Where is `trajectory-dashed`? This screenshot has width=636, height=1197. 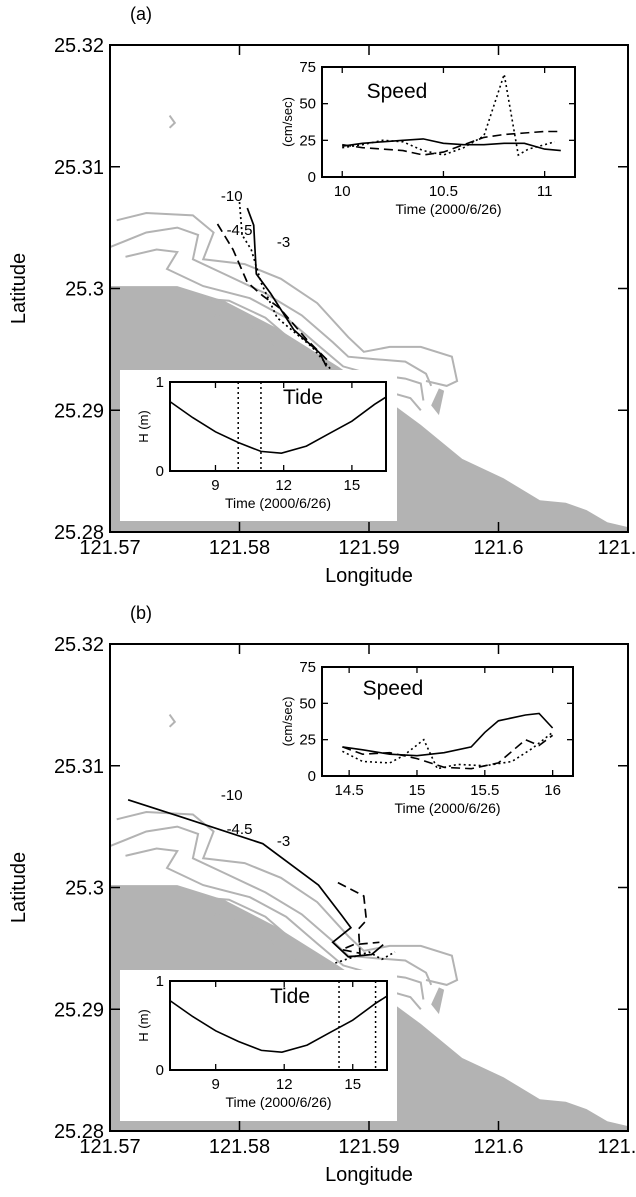 trajectory-dashed is located at coordinates (358, 918).